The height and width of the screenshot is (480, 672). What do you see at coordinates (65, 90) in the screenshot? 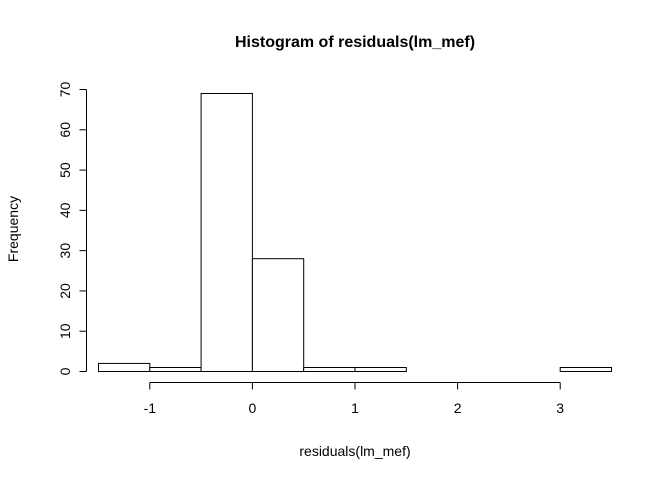
I see `y-tick-label: 70` at bounding box center [65, 90].